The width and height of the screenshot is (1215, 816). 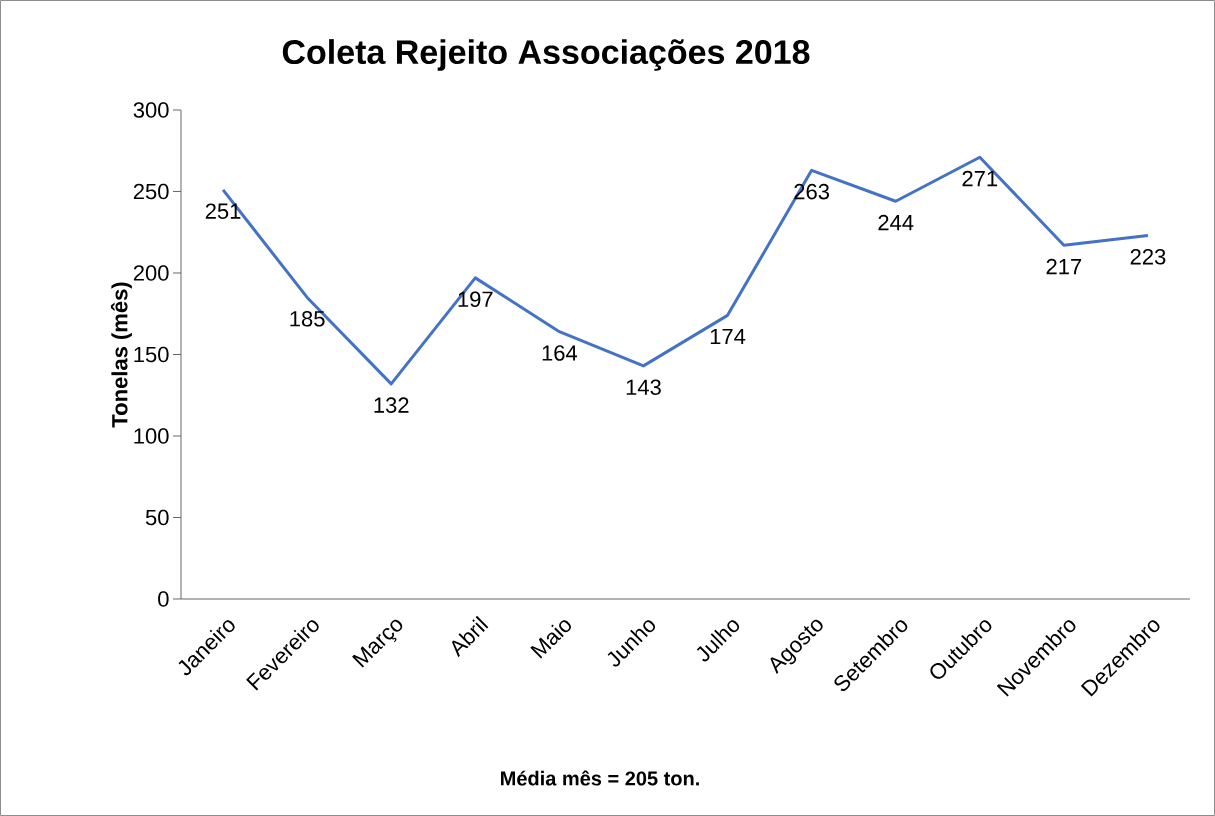 I want to click on data-label: 251, so click(x=223, y=211).